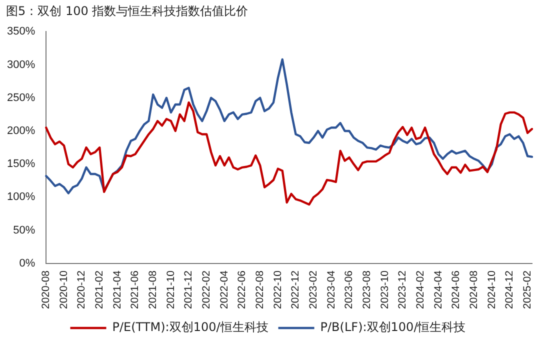 This screenshot has height=348, width=550. Describe the element at coordinates (260, 290) in the screenshot. I see `x-tick-label: 2022-08` at that location.